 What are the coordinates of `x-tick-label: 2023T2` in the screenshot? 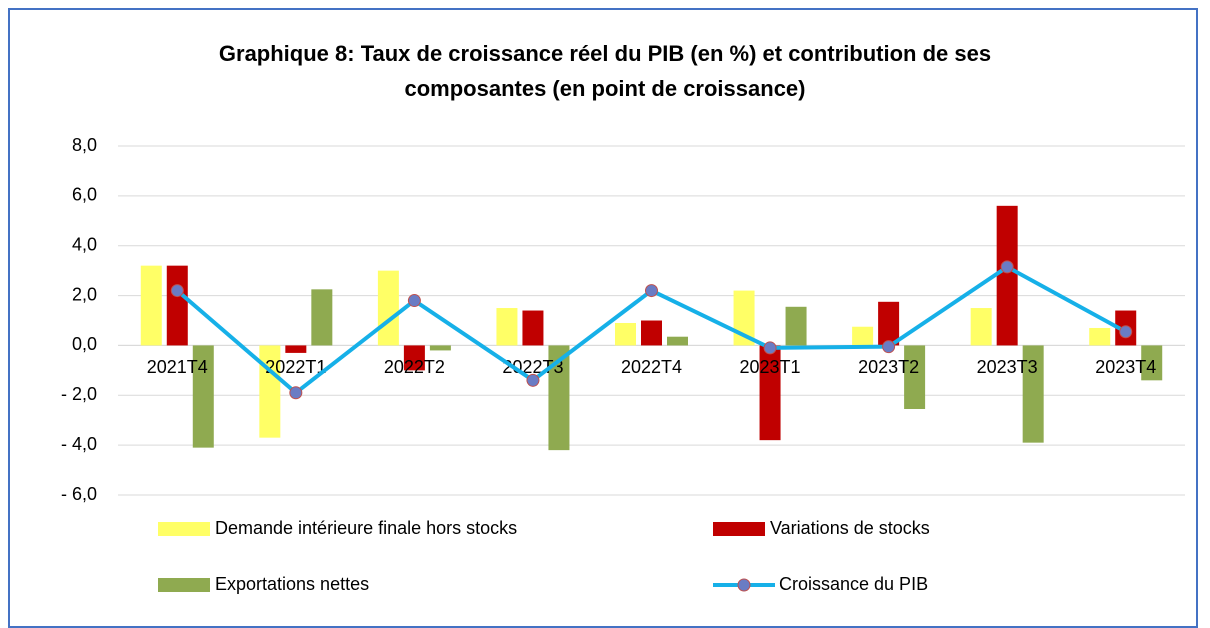 It's located at (888, 367).